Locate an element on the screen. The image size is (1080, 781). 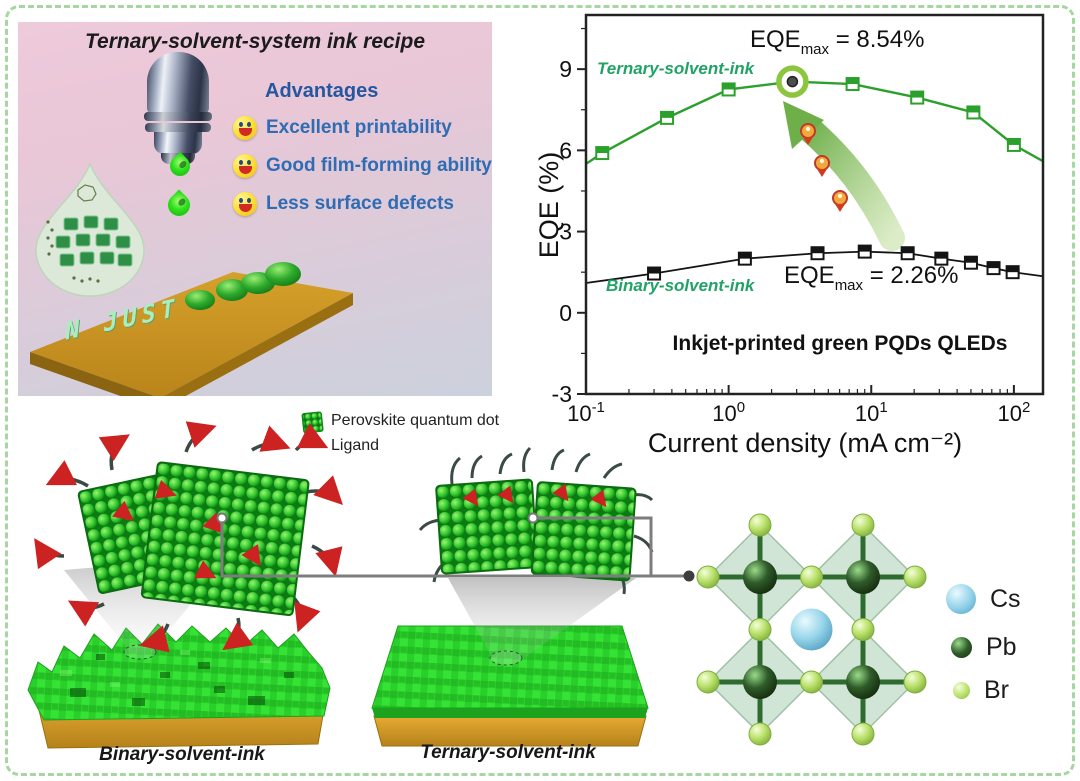
crystal-legend-item-pb: Pb is located at coordinates (984, 647).